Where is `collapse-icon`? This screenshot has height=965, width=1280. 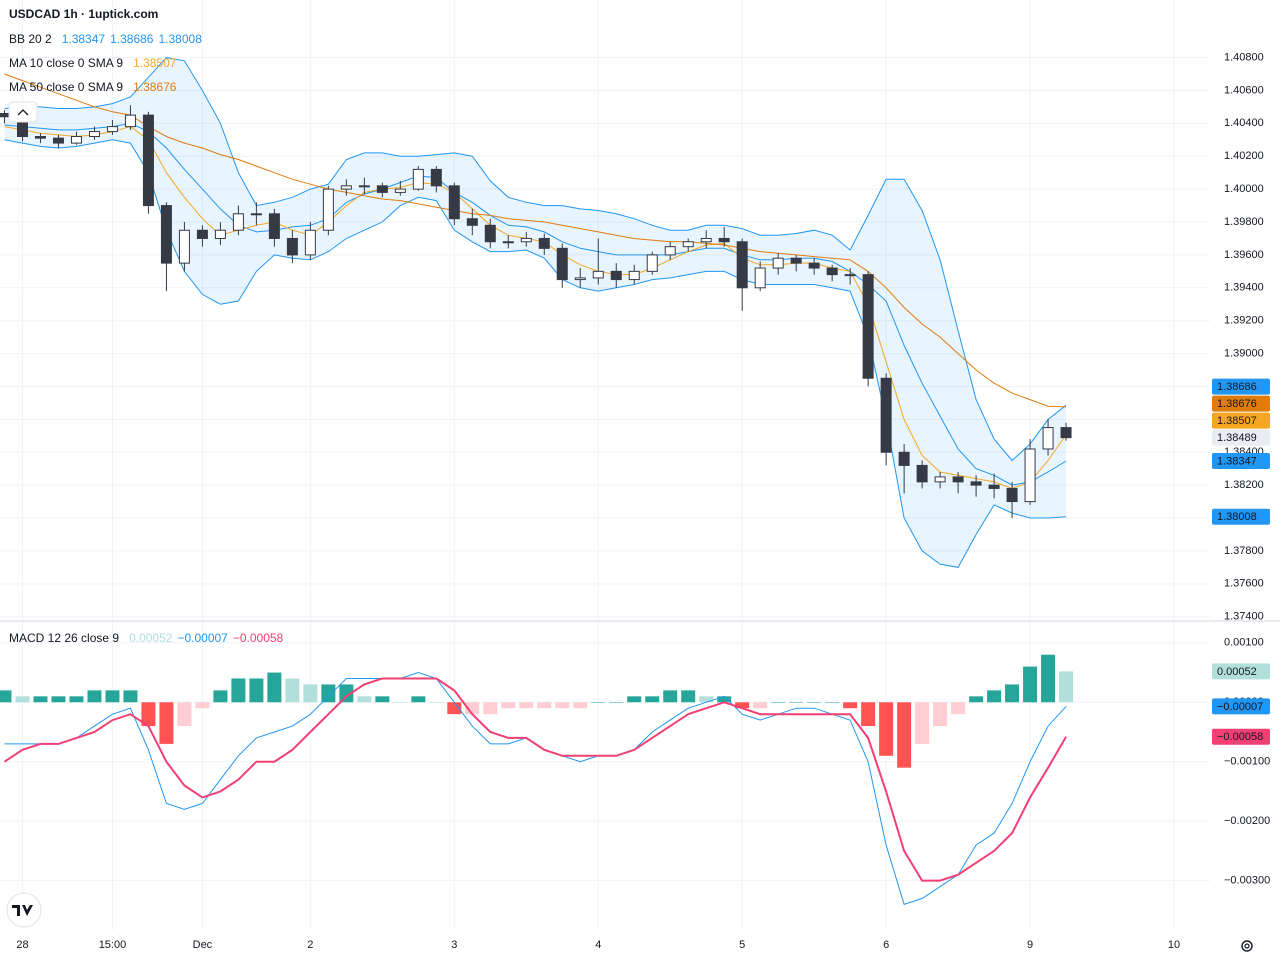
collapse-icon is located at coordinates (23, 112).